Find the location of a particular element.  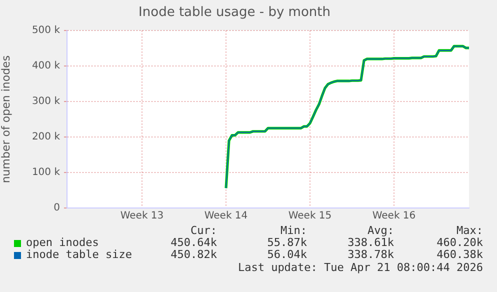

chart-title: Inode table usage - by month is located at coordinates (234, 12).